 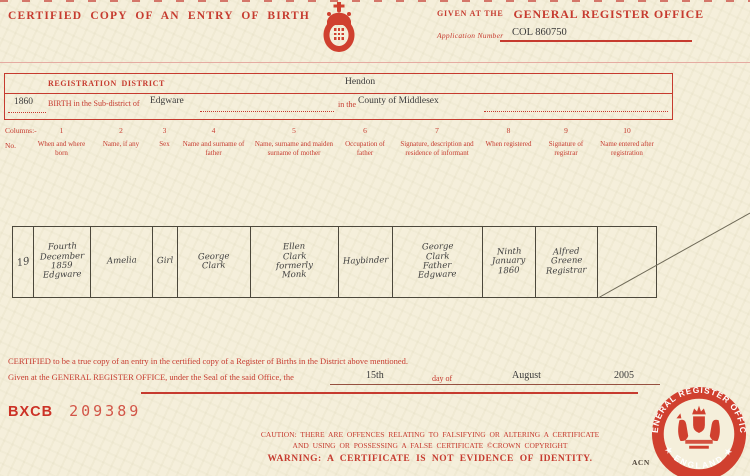 I want to click on entry-when-where-born-cell: Fourth December 1859 Edgware, so click(x=62, y=262).